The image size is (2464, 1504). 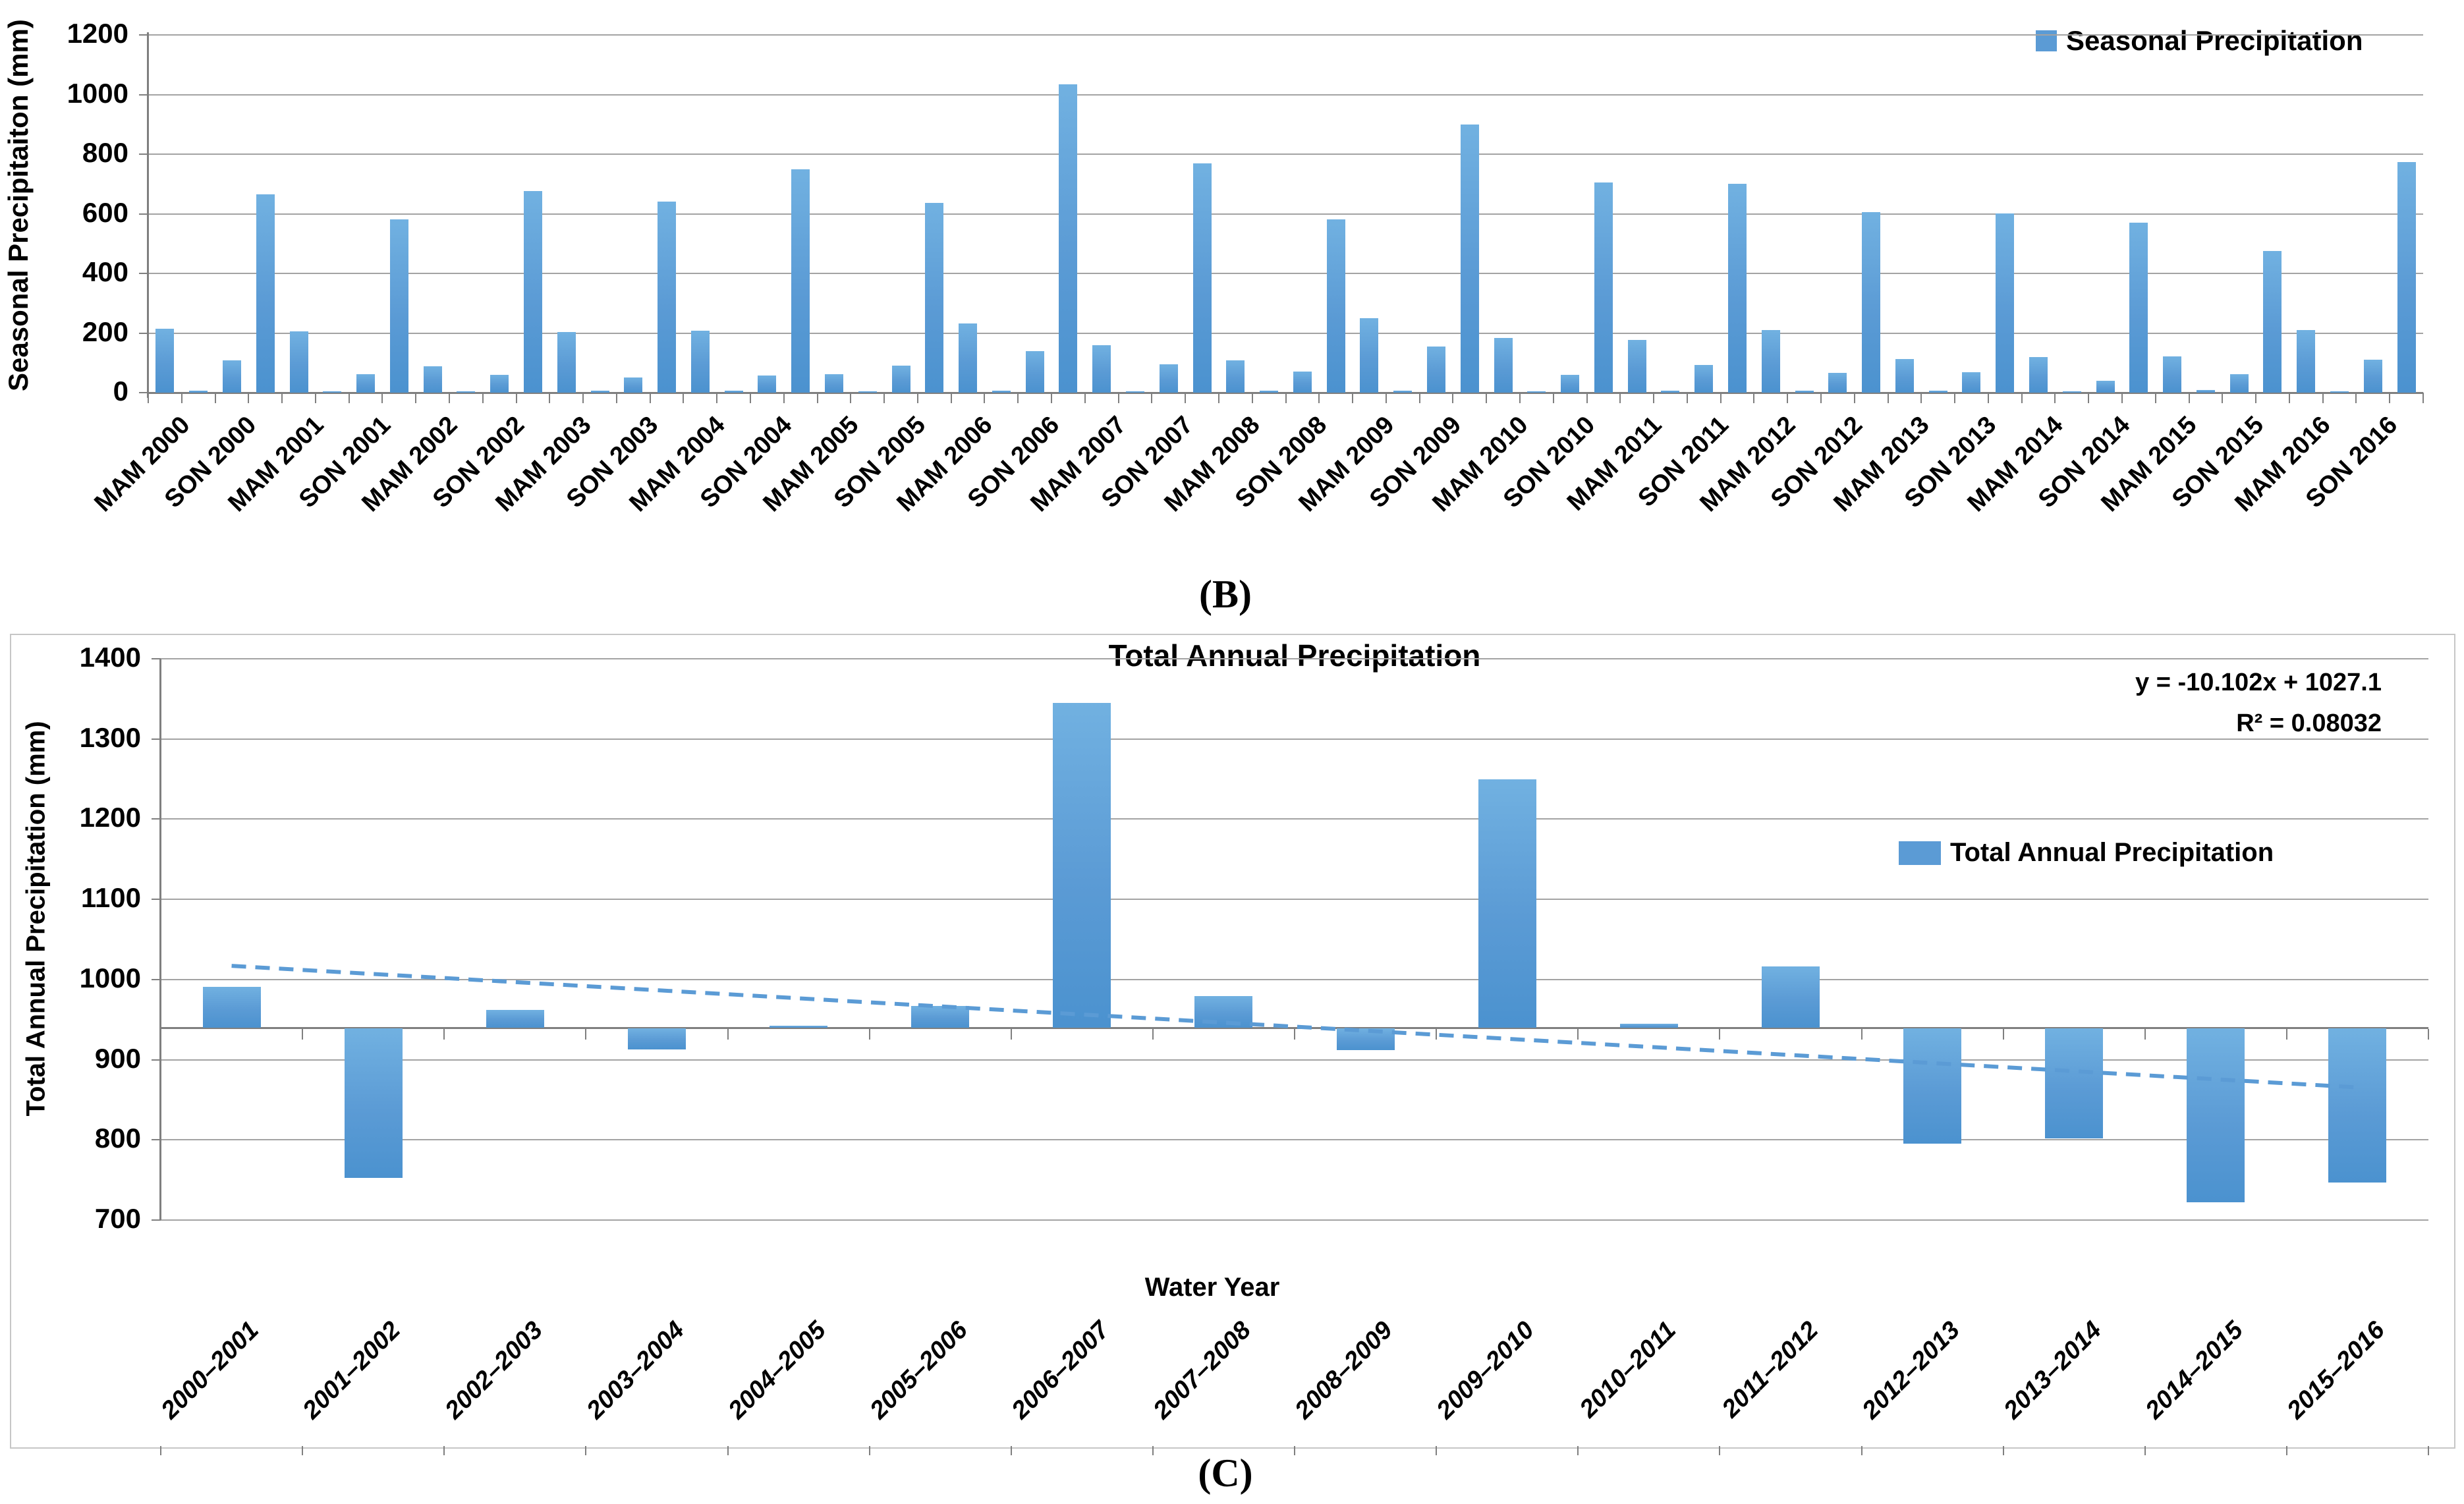 I want to click on seasonal-y-tick-label: 400, so click(x=105, y=271).